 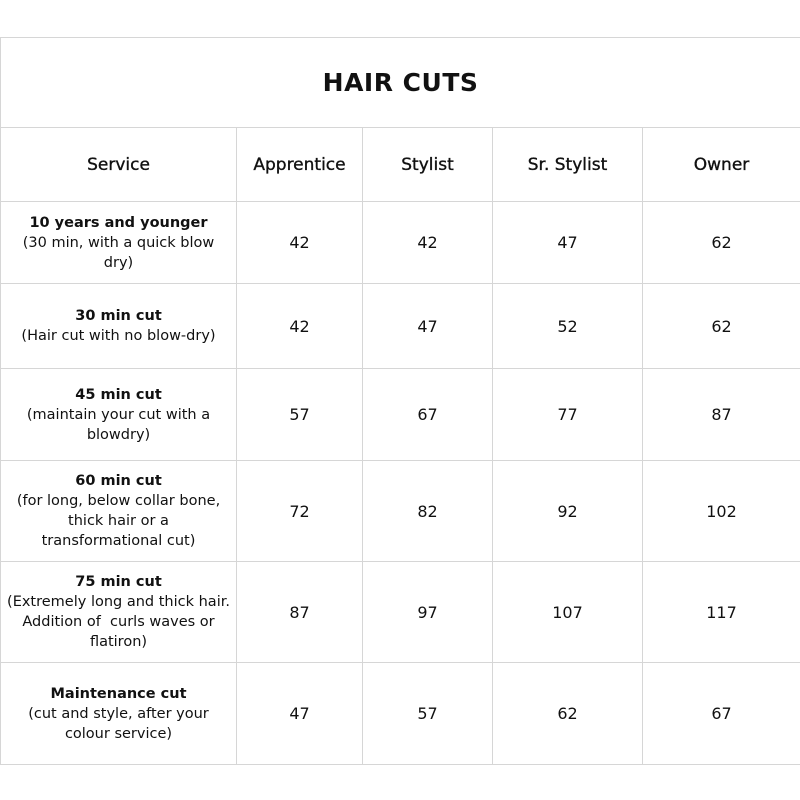 I want to click on column-header-sr-stylist: Sr. Stylist, so click(x=567, y=164).